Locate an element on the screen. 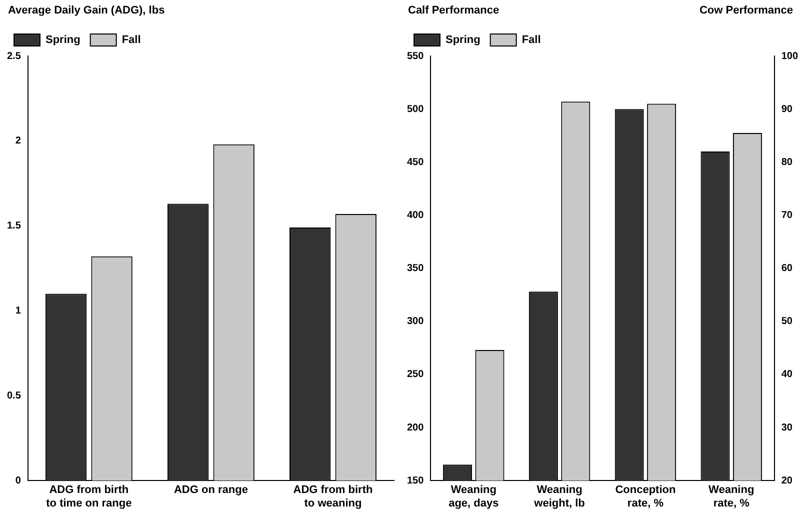 The height and width of the screenshot is (513, 807). y2-tick-label: 90 is located at coordinates (787, 109).